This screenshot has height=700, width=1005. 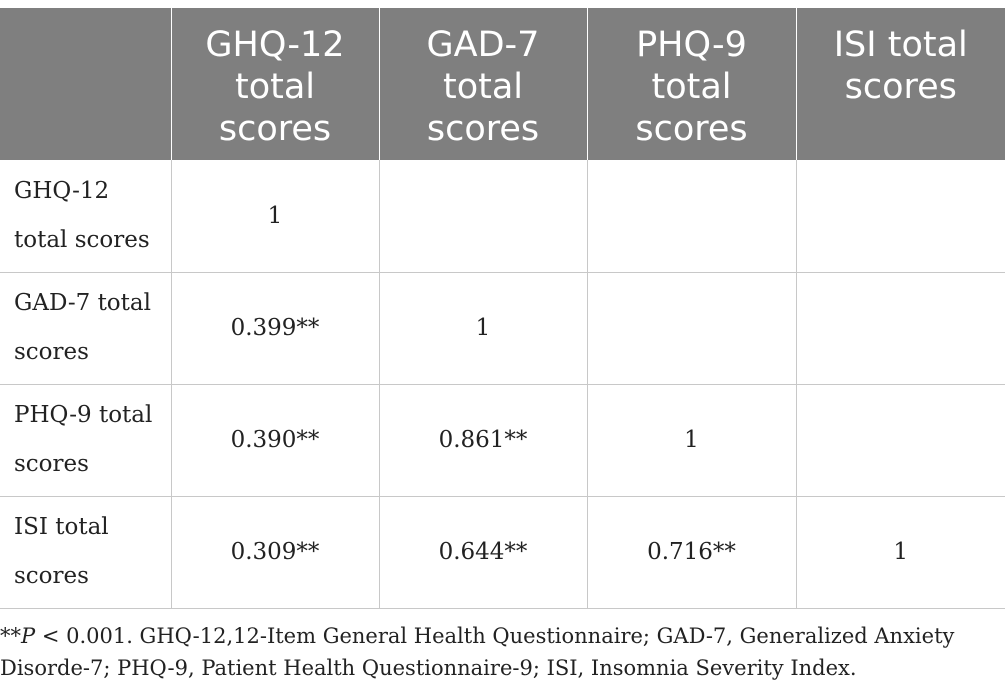 I want to click on header-corner-cell, so click(x=85, y=84).